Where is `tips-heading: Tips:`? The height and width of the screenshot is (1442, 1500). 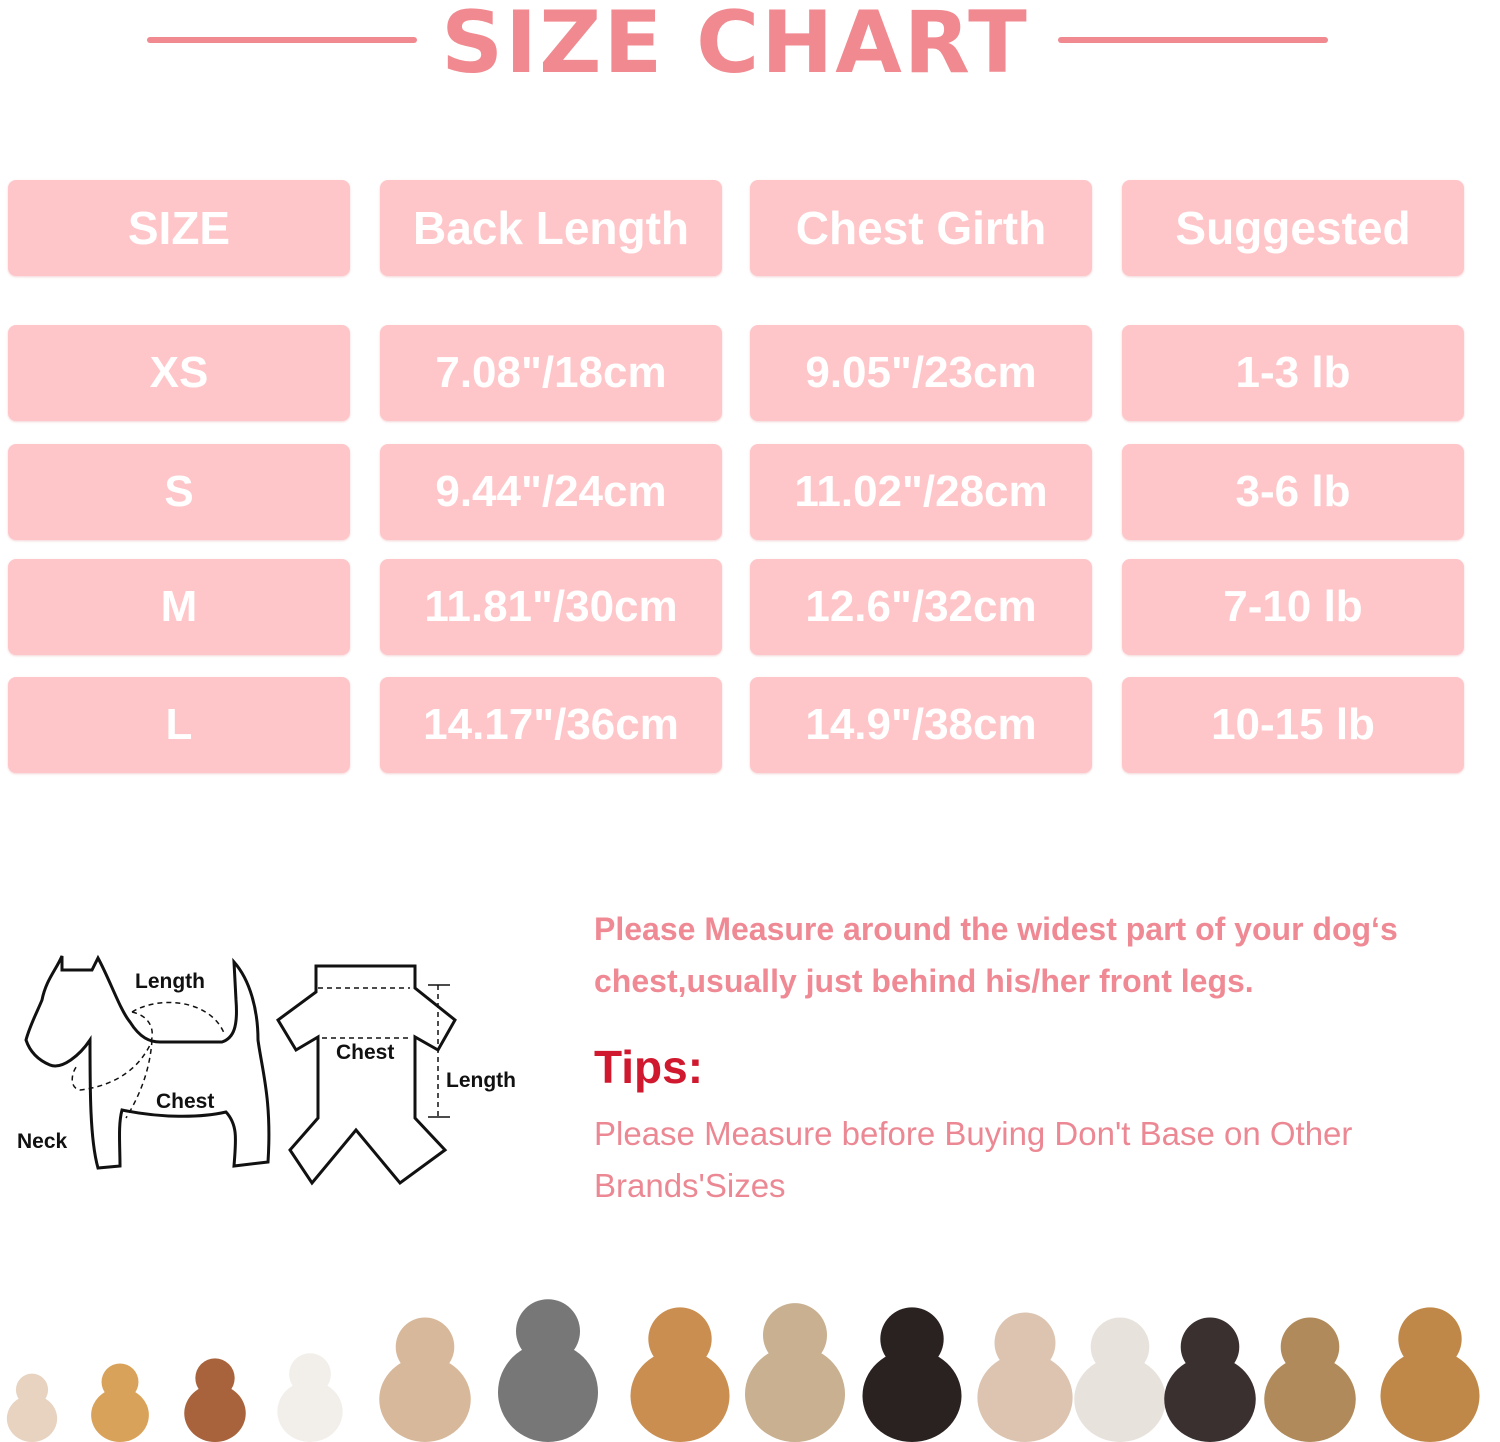
tips-heading: Tips: is located at coordinates (649, 1067).